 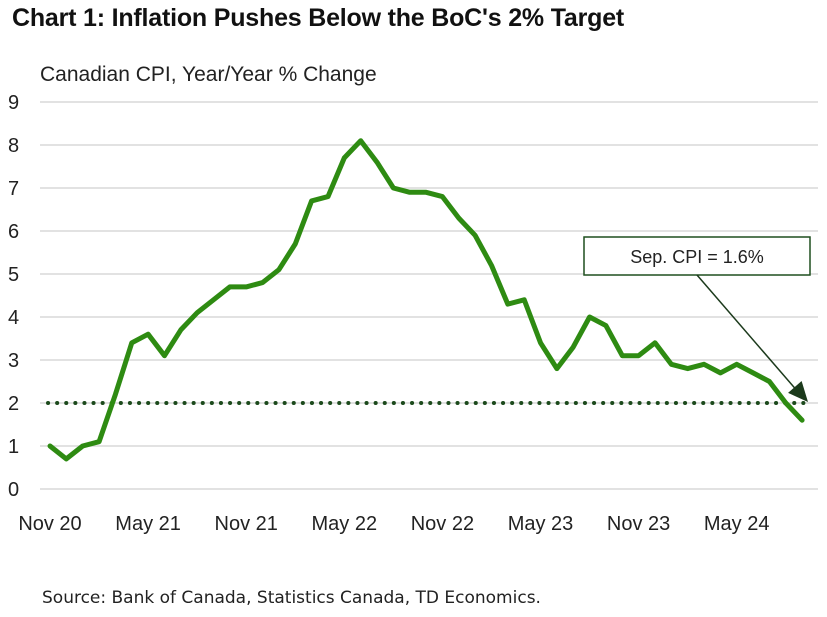 What do you see at coordinates (13, 189) in the screenshot?
I see `y-tick-label: 7` at bounding box center [13, 189].